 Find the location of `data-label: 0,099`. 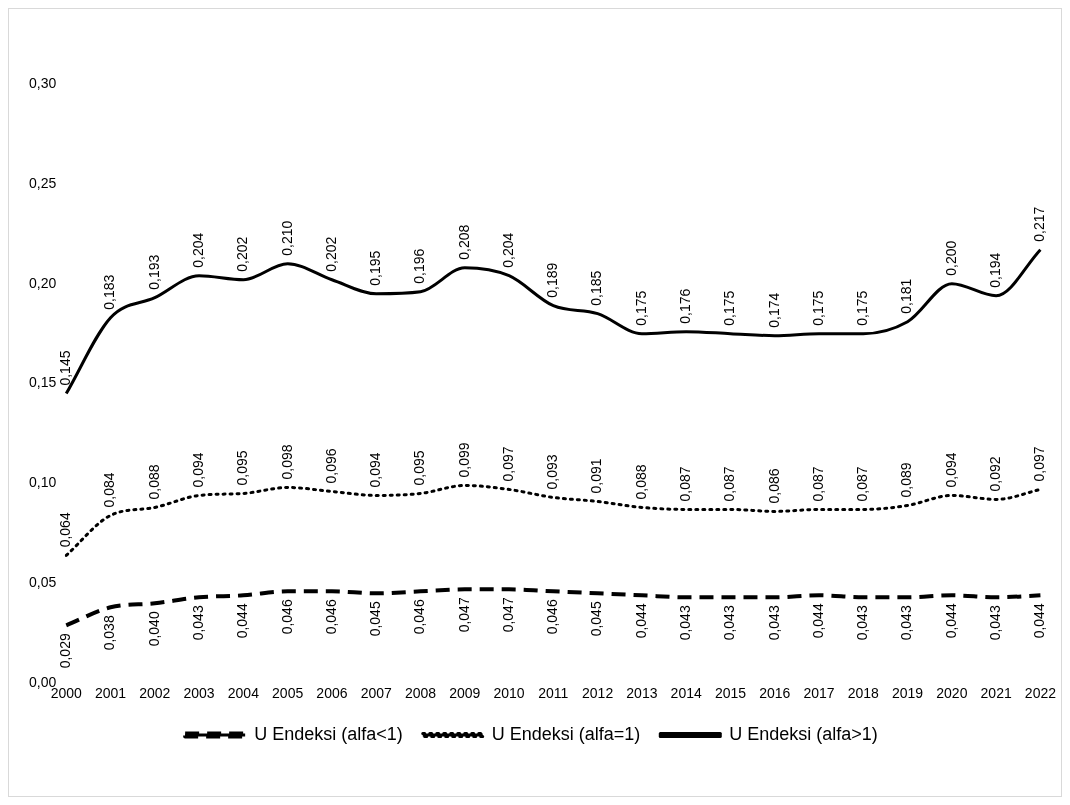

data-label: 0,099 is located at coordinates (463, 460).